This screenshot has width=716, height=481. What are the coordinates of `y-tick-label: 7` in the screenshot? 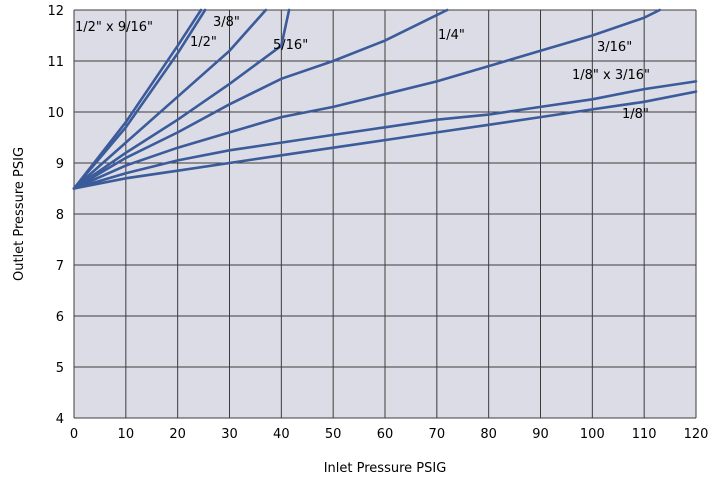 It's located at (60, 266).